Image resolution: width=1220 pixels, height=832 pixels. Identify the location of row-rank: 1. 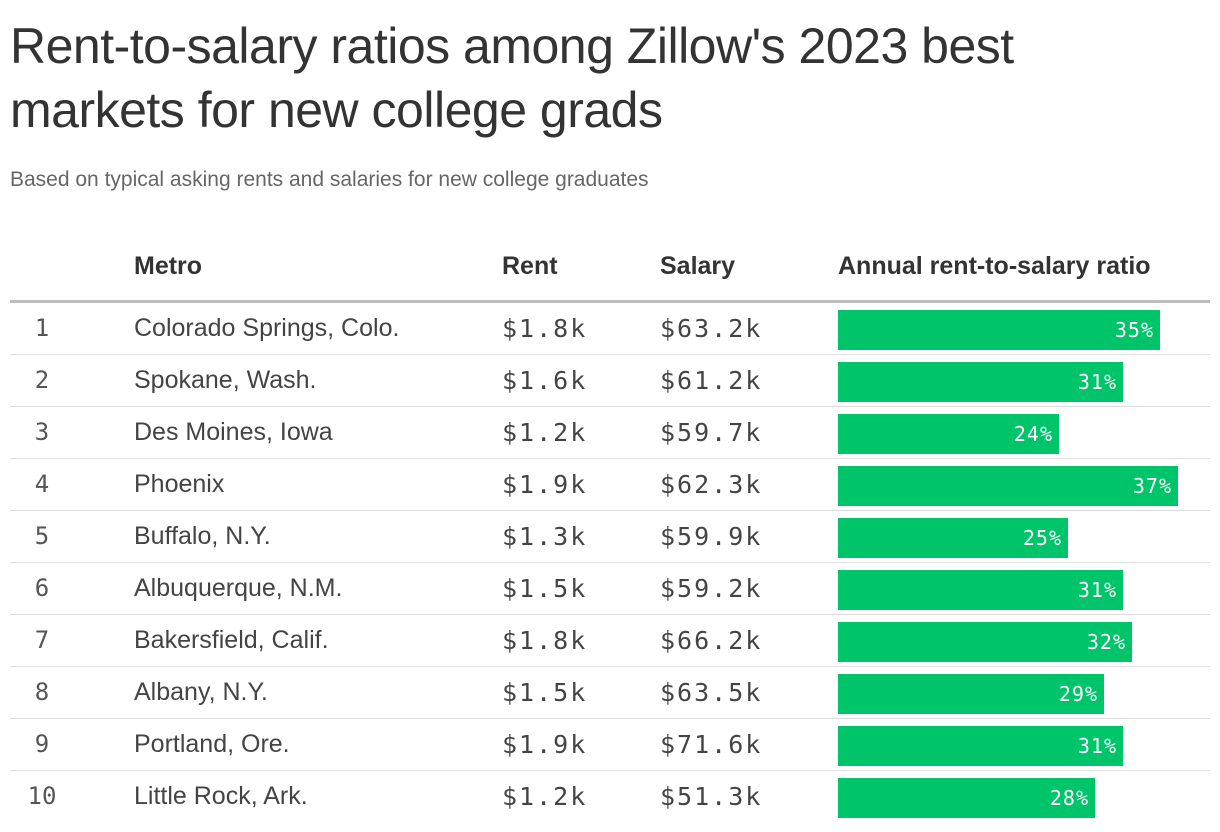
(42, 328).